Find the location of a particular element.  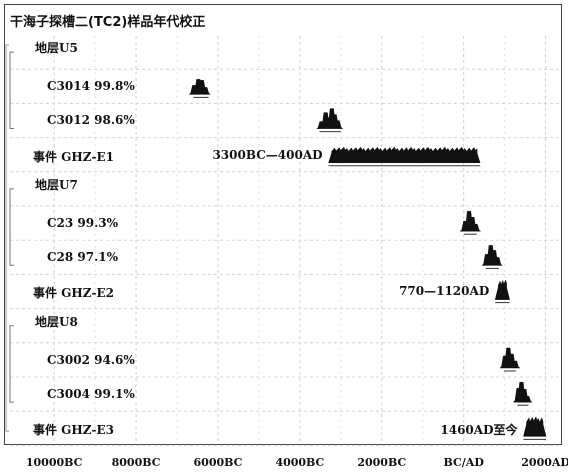

x-tick-label-3: 4000BC is located at coordinates (300, 462).